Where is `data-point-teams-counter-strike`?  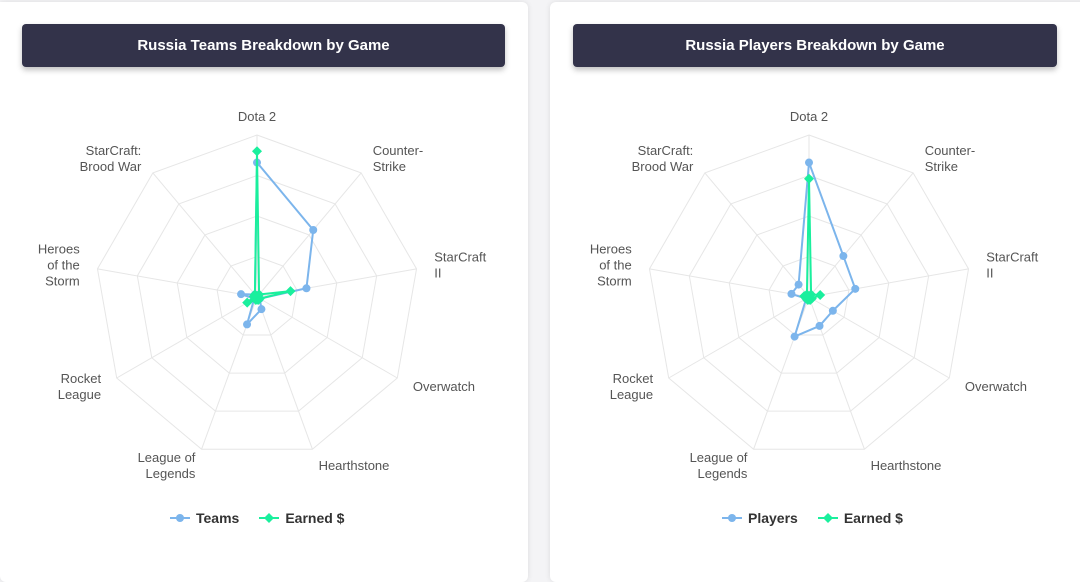
data-point-teams-counter-strike is located at coordinates (313, 229).